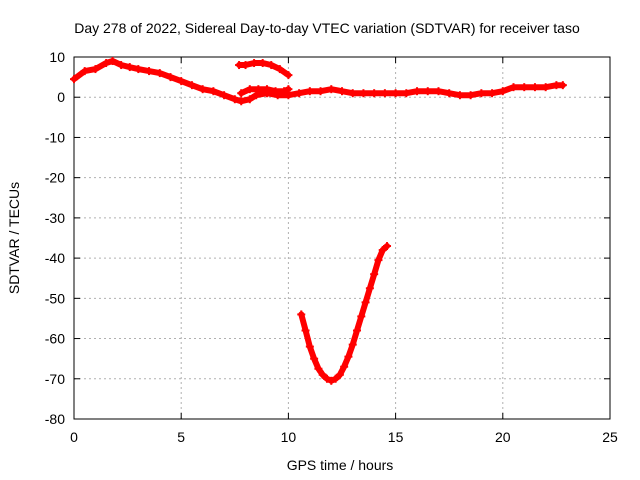  I want to click on x-tick-label: 0, so click(74, 437).